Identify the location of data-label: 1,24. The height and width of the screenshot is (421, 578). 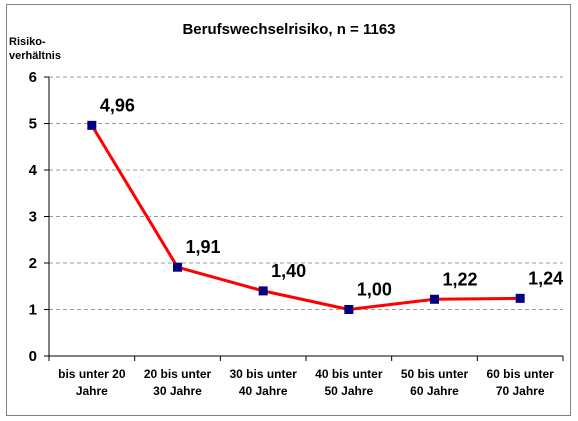
(545, 278).